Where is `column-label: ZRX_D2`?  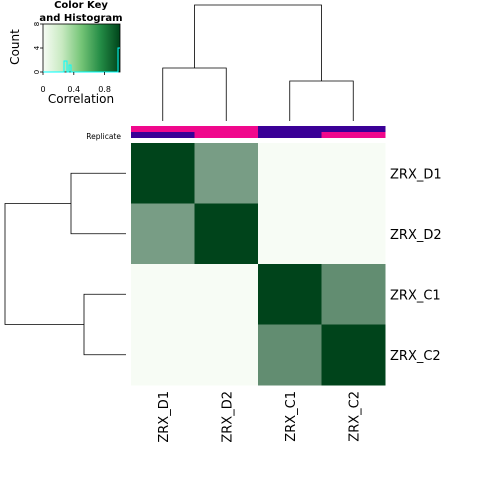 column-label: ZRX_D2 is located at coordinates (227, 417).